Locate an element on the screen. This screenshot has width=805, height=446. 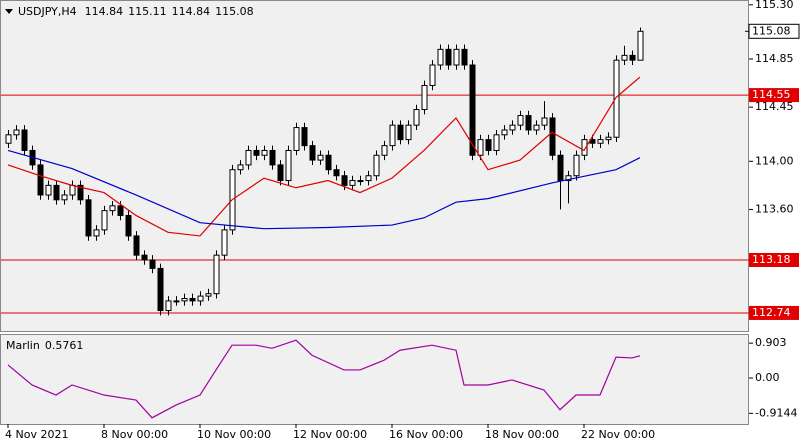
level-label: 112.74 is located at coordinates (771, 312).